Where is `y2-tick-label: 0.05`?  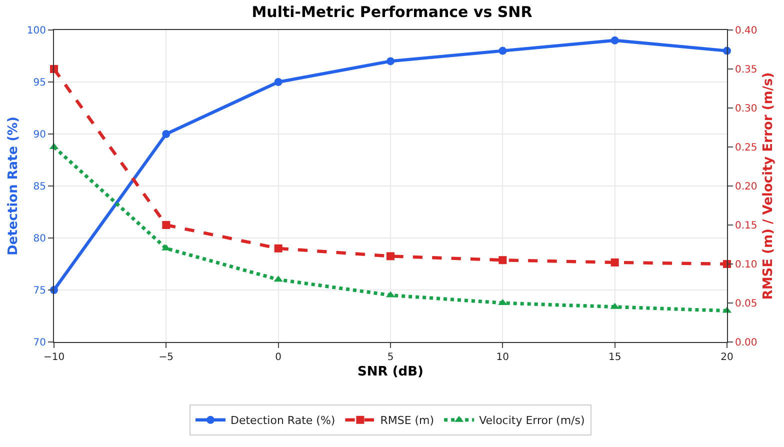 y2-tick-label: 0.05 is located at coordinates (746, 304).